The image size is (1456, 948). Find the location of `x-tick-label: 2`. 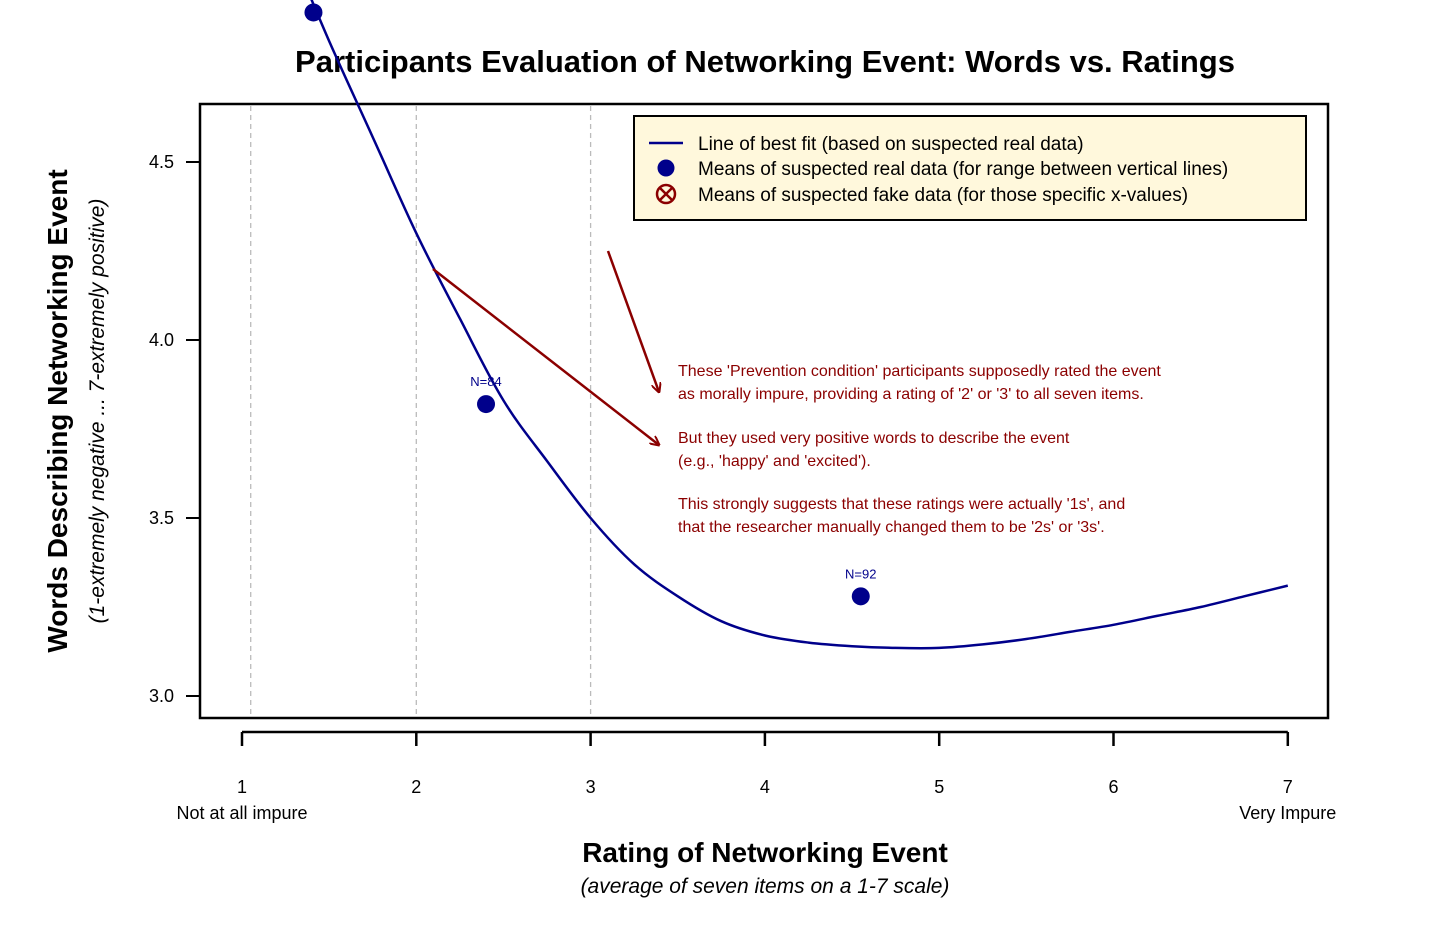

x-tick-label: 2 is located at coordinates (416, 787).